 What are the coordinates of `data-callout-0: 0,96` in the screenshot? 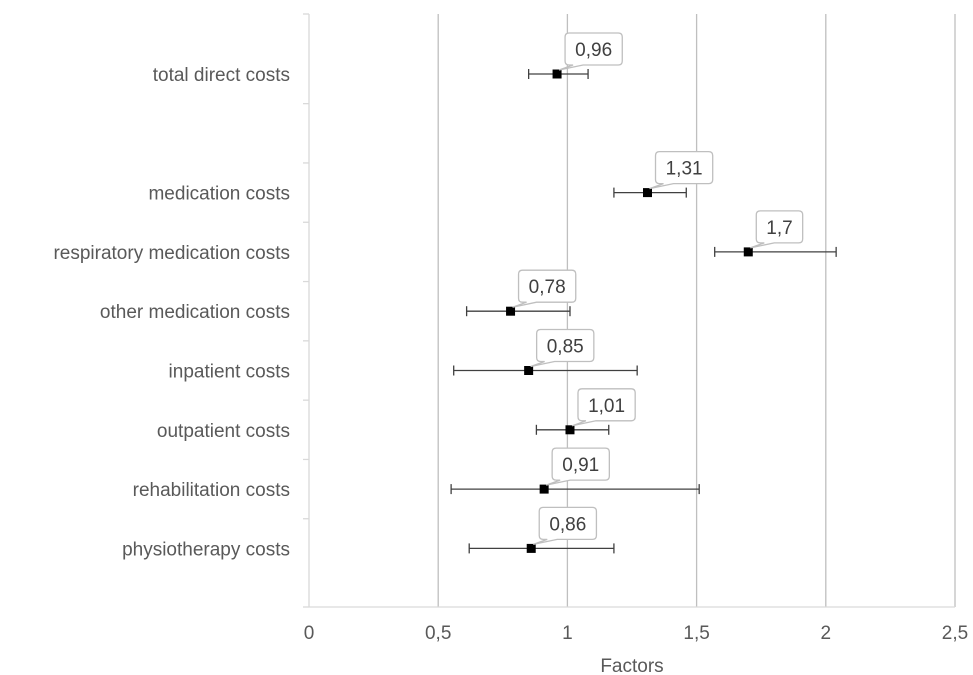 It's located at (590, 51).